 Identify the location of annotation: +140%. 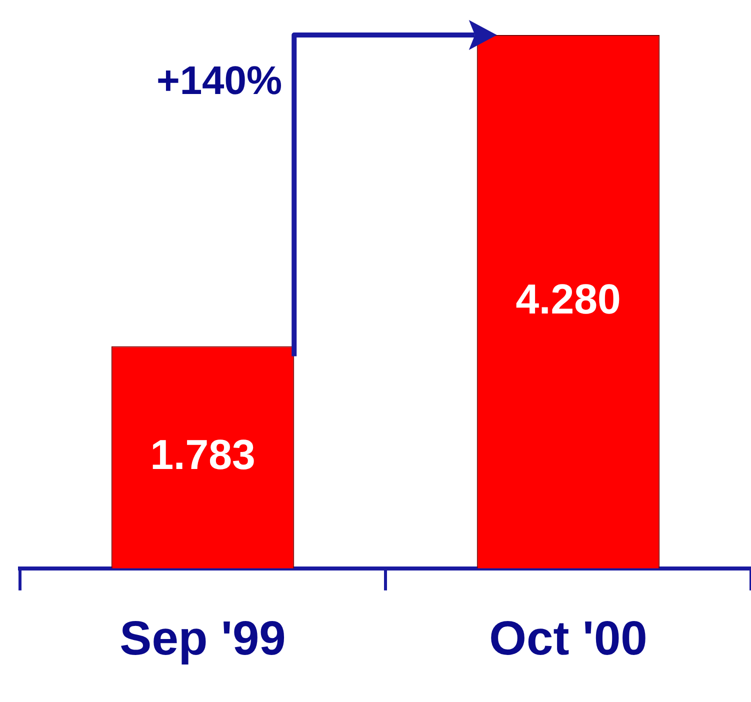
(219, 81).